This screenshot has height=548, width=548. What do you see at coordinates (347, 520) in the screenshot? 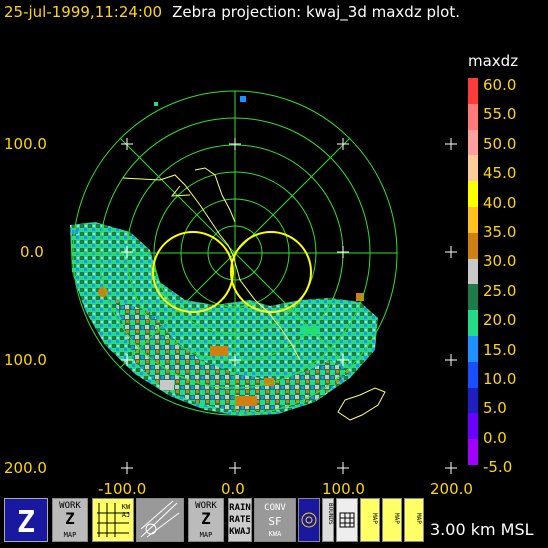
I see `grid-icon` at bounding box center [347, 520].